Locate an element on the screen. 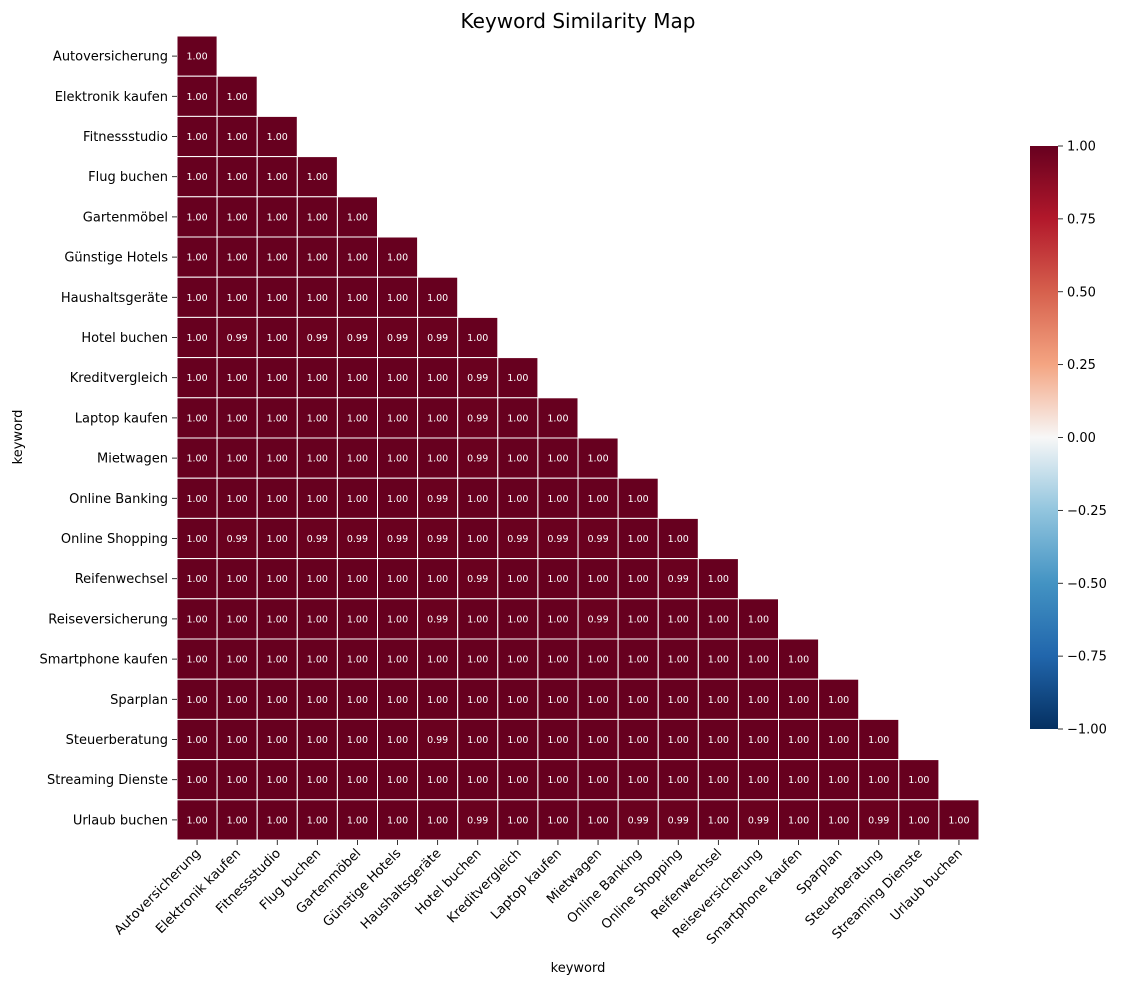  y-tick-label: Autoversicherung is located at coordinates (110, 57).